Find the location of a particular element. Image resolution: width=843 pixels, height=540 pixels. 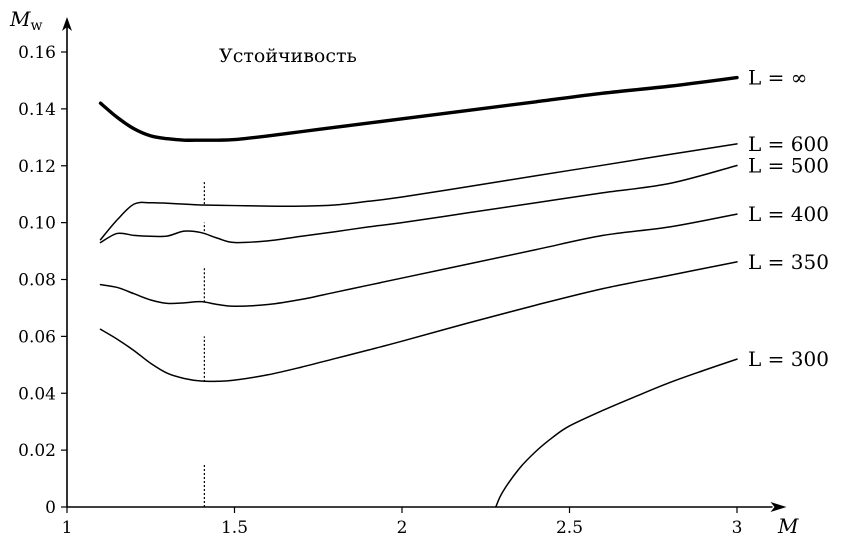

y-tick-label: 0.02 is located at coordinates (37, 451).